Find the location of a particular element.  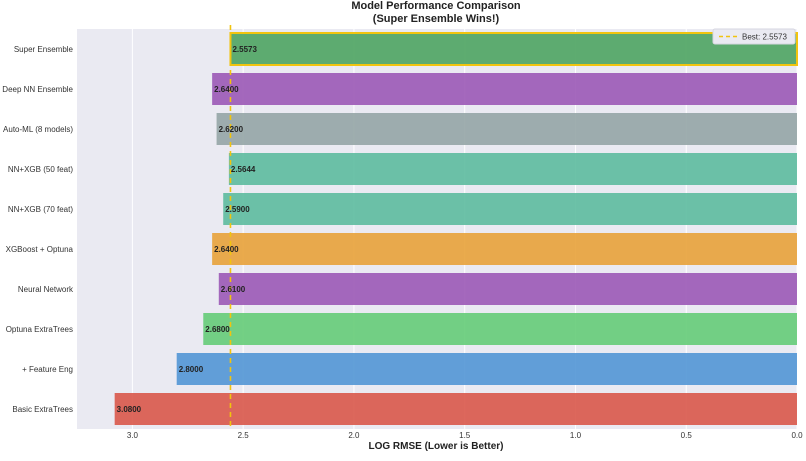

legend-label: Best: 2.5573 is located at coordinates (764, 37).